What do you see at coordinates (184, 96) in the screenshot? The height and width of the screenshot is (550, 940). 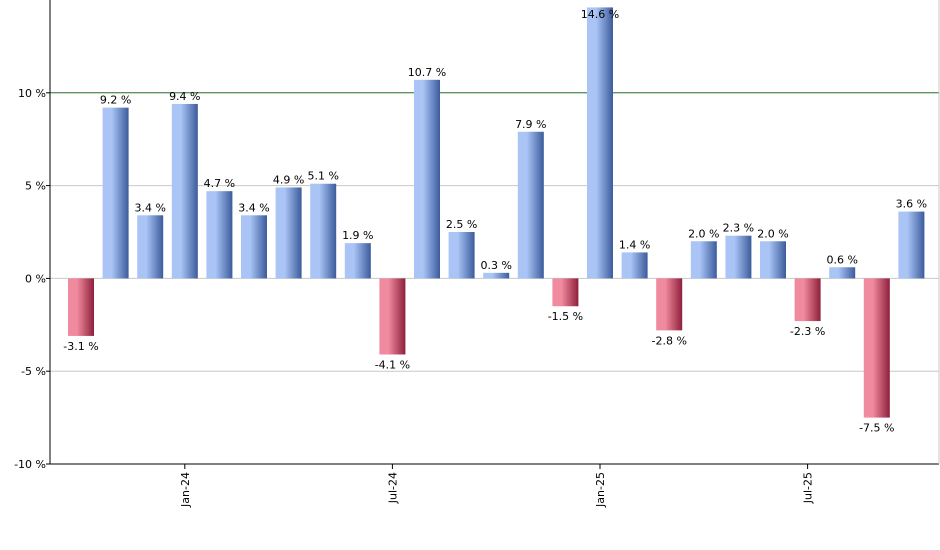 I see `data-label: 9.4 %` at bounding box center [184, 96].